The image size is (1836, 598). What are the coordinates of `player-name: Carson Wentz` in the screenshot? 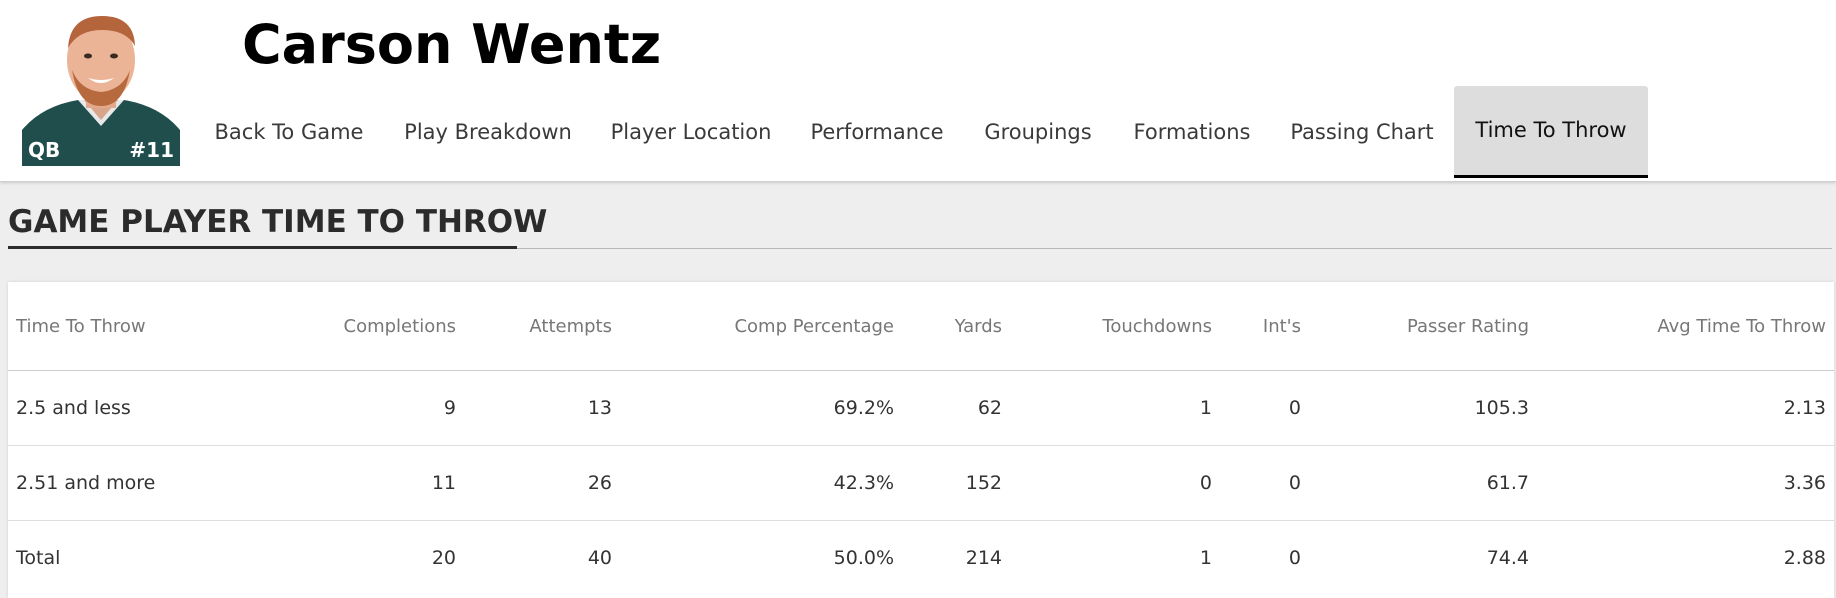 It's located at (452, 44).